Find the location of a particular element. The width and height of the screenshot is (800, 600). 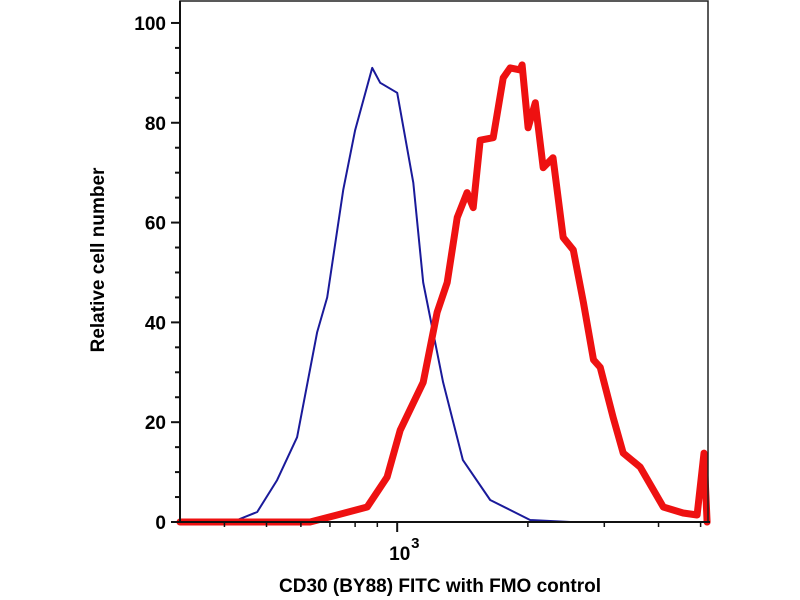

y-axis-label: Relative cell number is located at coordinates (98, 259).